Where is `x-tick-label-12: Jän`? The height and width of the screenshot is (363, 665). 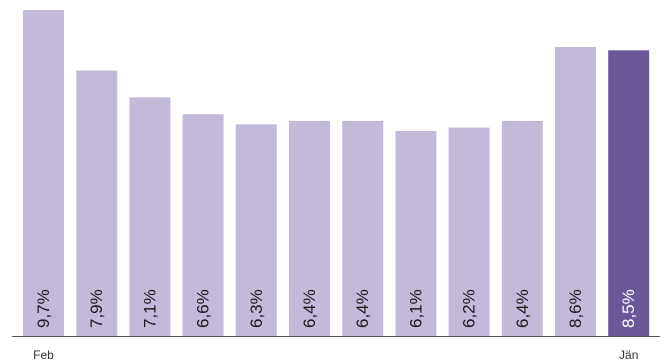
x-tick-label-12: Jän is located at coordinates (628, 355).